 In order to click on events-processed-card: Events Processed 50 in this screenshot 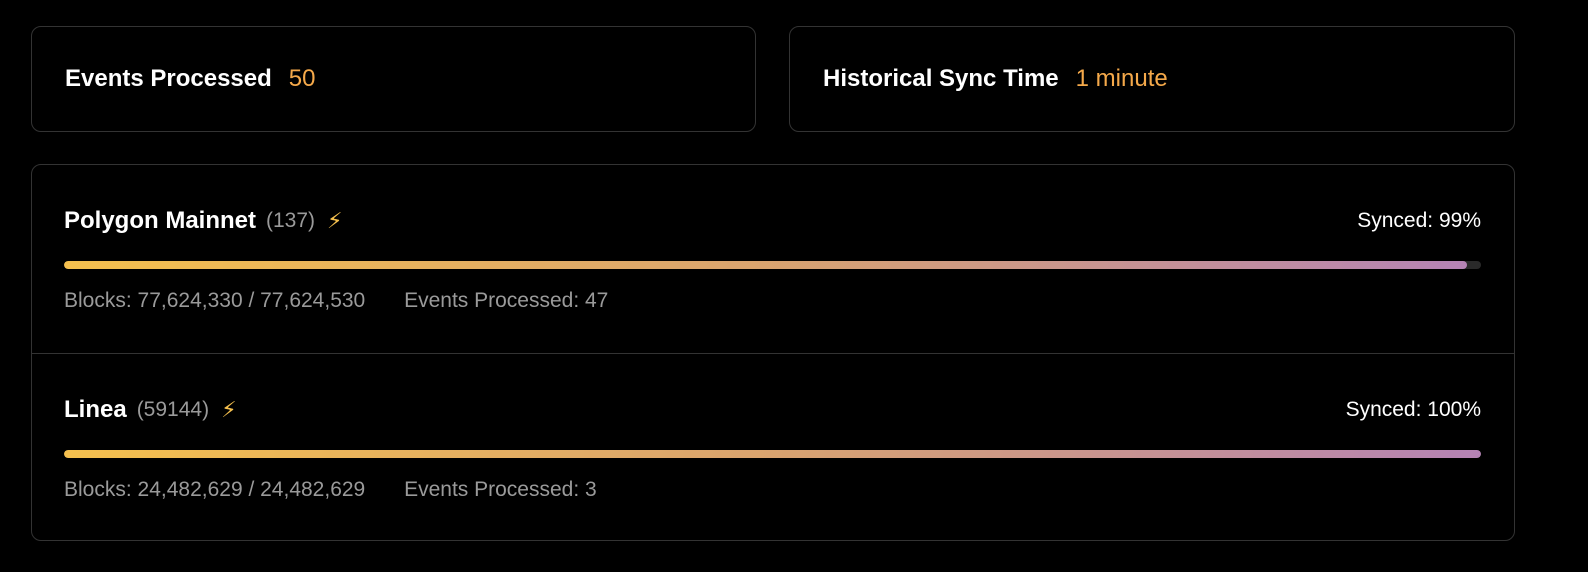, I will do `click(393, 79)`.